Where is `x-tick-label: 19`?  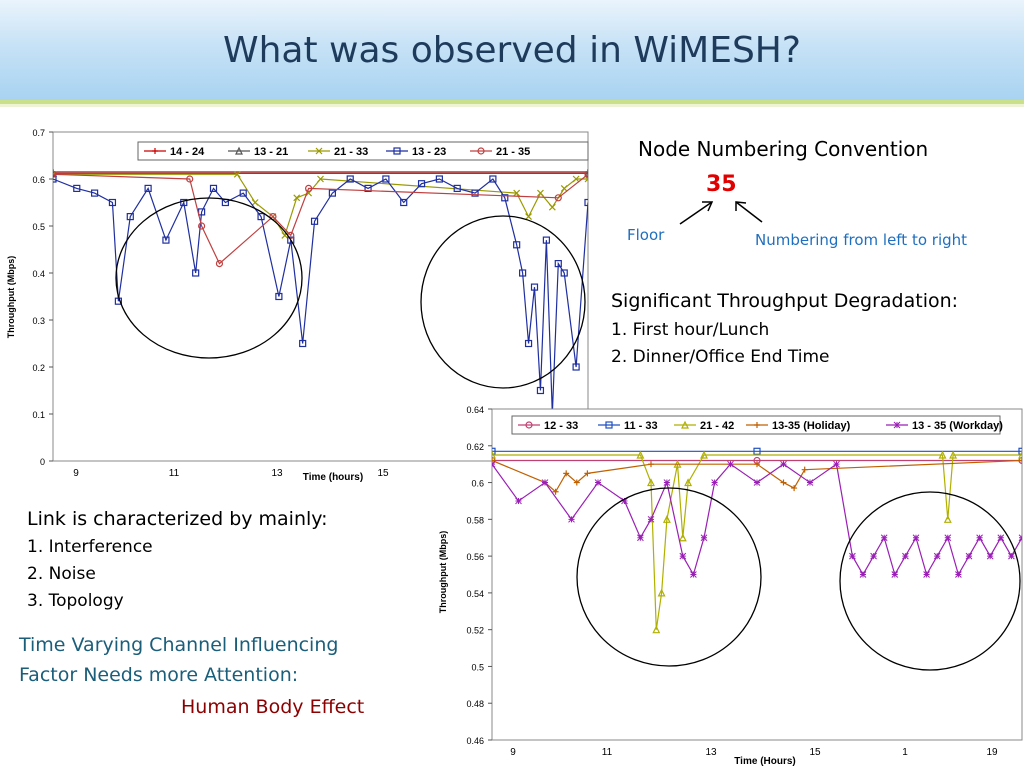
x-tick-label: 19 is located at coordinates (992, 752).